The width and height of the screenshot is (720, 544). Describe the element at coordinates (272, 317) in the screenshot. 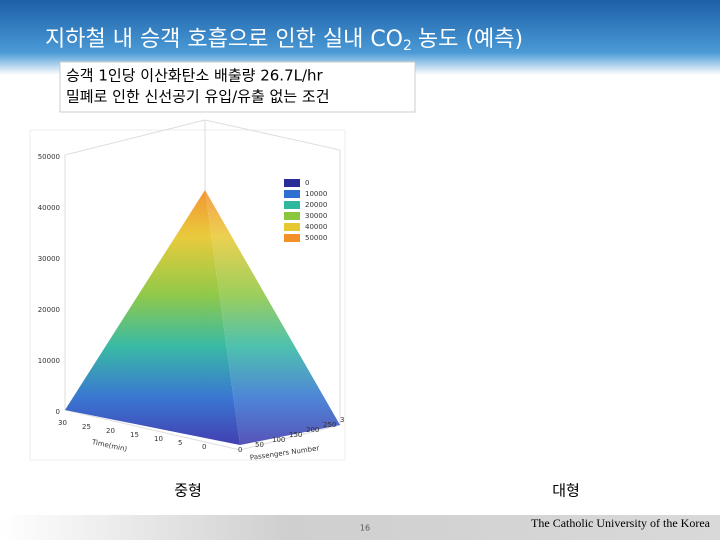

I see `surface-right` at that location.